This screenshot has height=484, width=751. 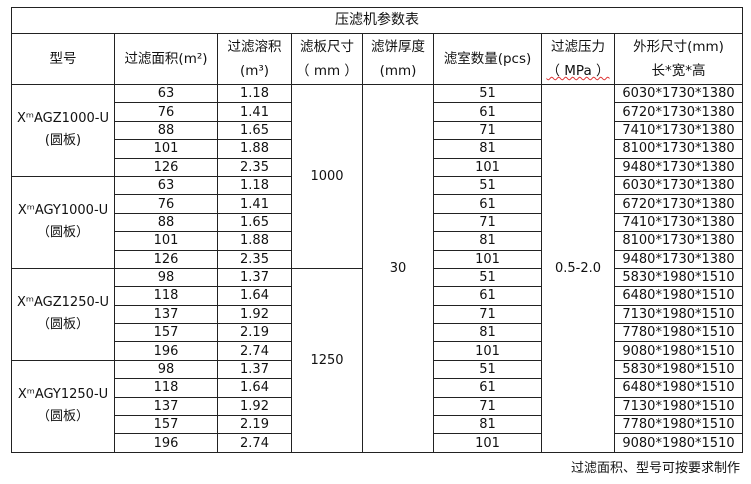 What do you see at coordinates (578, 59) in the screenshot?
I see `header-pressure: 过滤压力（ MPa ）` at bounding box center [578, 59].